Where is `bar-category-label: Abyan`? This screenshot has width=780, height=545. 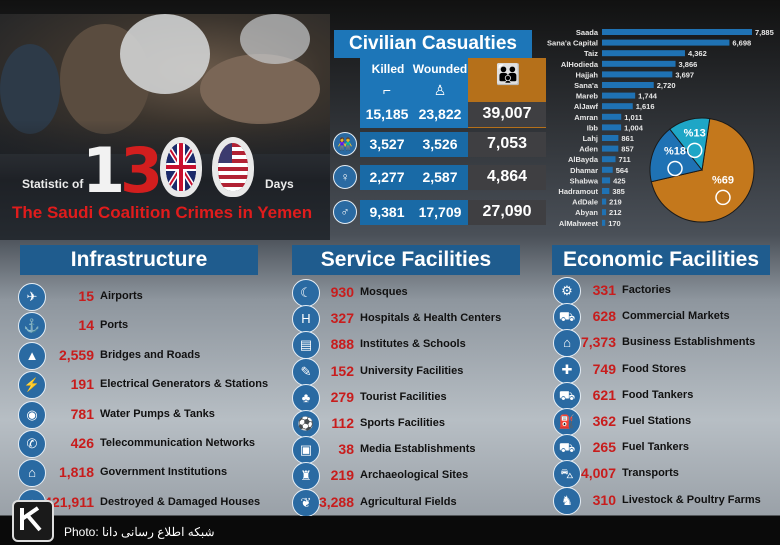 bar-category-label: Abyan is located at coordinates (586, 212).